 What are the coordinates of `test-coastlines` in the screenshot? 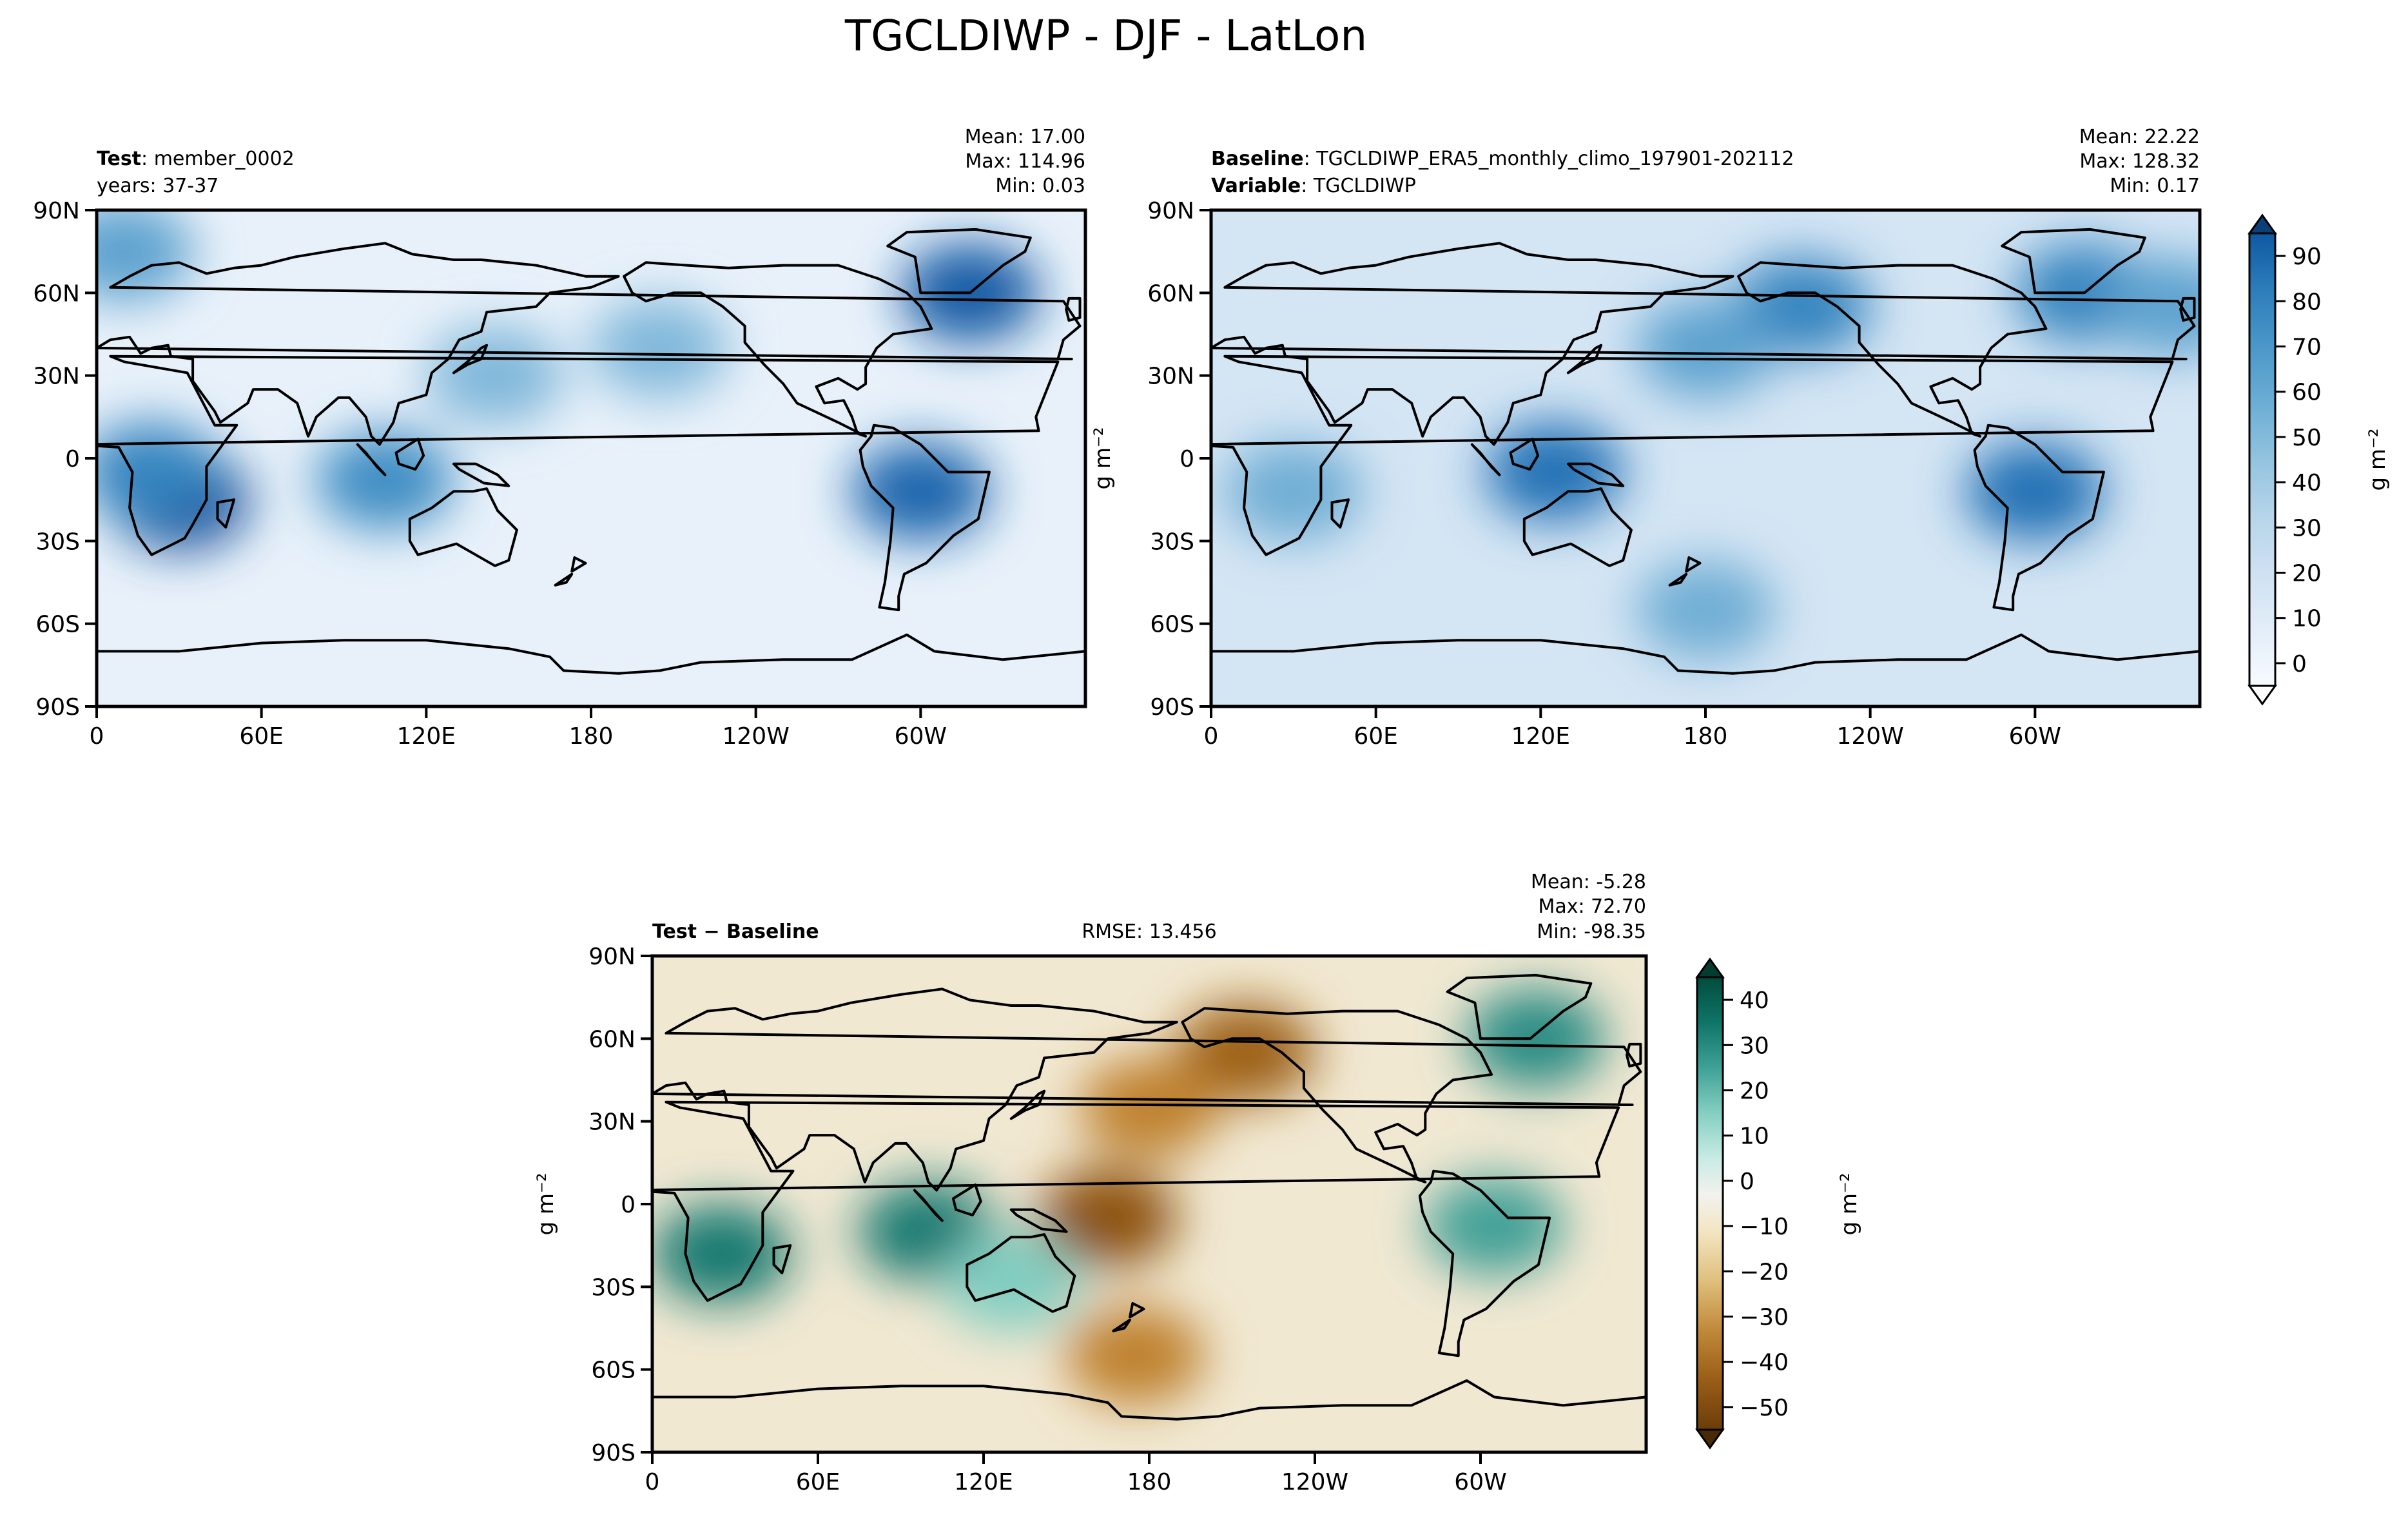 It's located at (591, 467).